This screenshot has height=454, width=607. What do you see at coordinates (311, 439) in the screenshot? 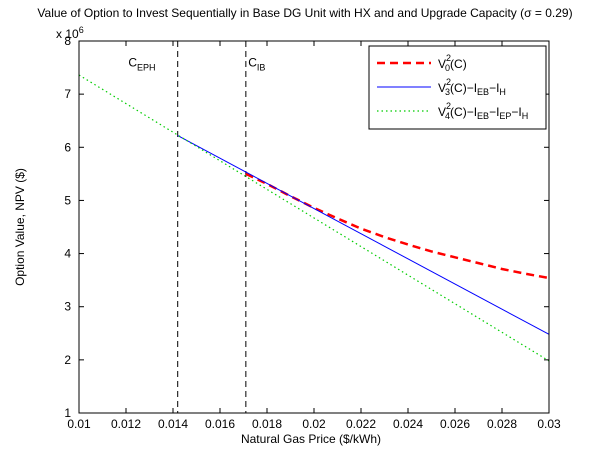
I see `x-axis-label: Natural Gas Price ($/kWh)` at bounding box center [311, 439].